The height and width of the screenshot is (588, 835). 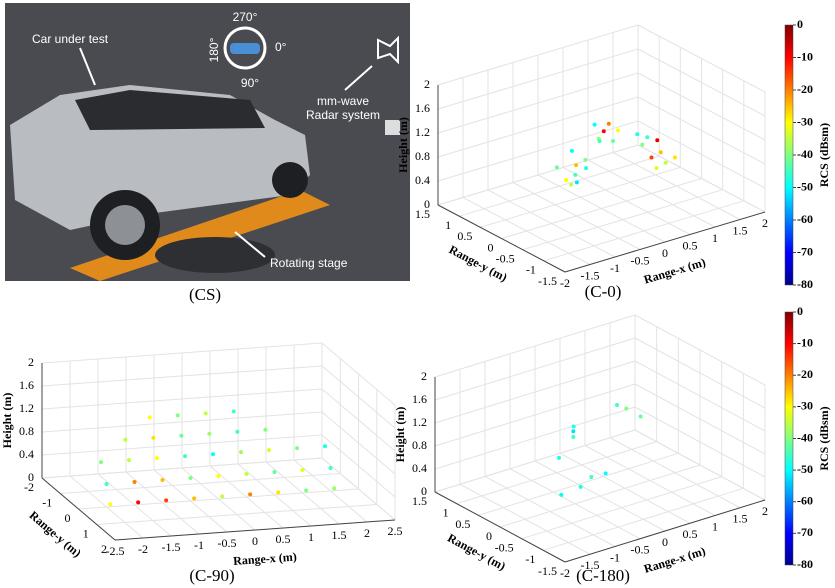 I want to click on caption: (C-180), so click(x=603, y=575).